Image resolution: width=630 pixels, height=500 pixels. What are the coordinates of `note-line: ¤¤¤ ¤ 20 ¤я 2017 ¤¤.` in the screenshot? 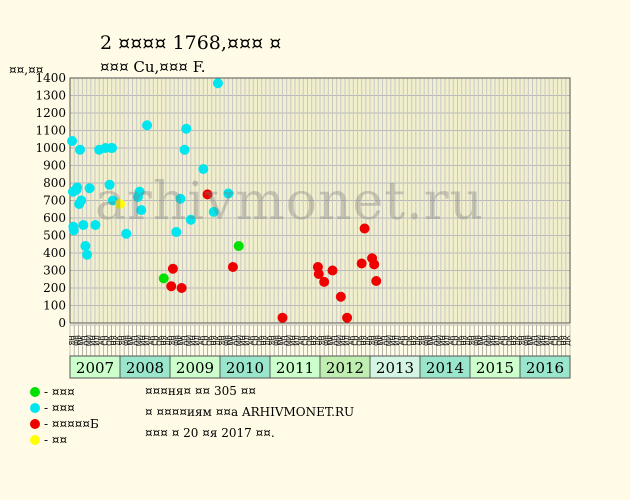 It's located at (210, 433).